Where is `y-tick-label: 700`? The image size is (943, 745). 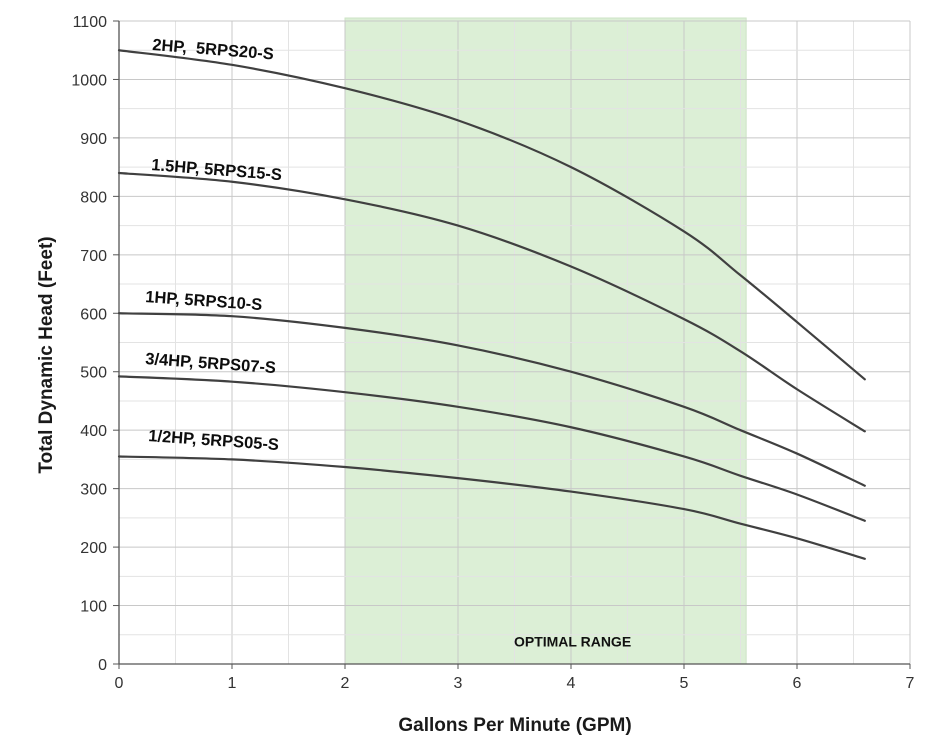 y-tick-label: 700 is located at coordinates (93, 256).